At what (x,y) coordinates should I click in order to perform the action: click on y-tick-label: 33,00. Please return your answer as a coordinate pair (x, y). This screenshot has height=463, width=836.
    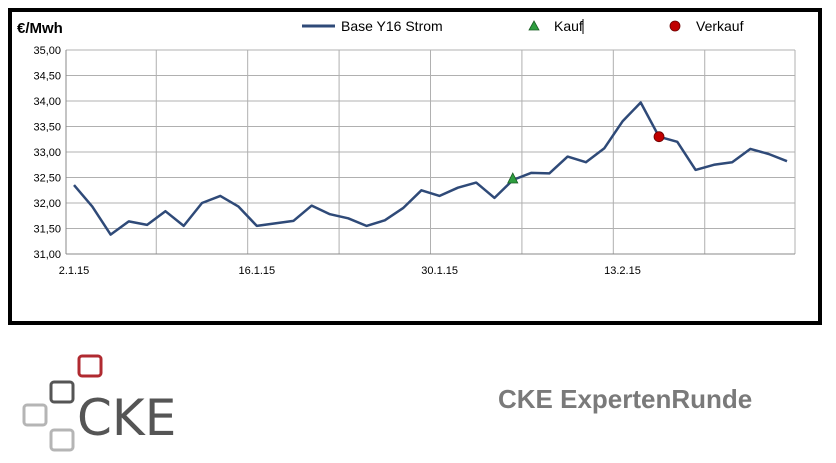
    Looking at the image, I should click on (47, 153).